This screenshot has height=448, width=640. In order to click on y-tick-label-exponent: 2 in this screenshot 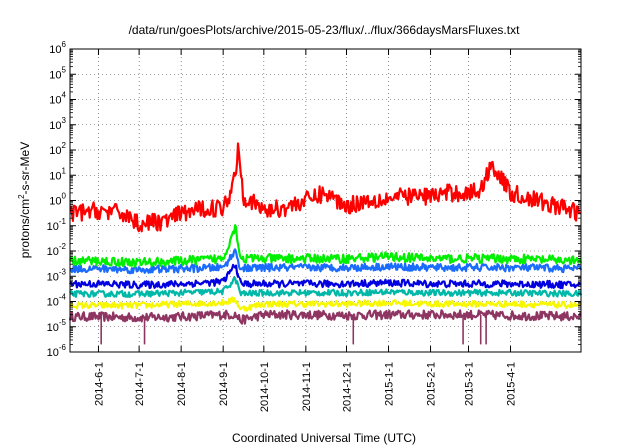, I will do `click(64, 145)`.